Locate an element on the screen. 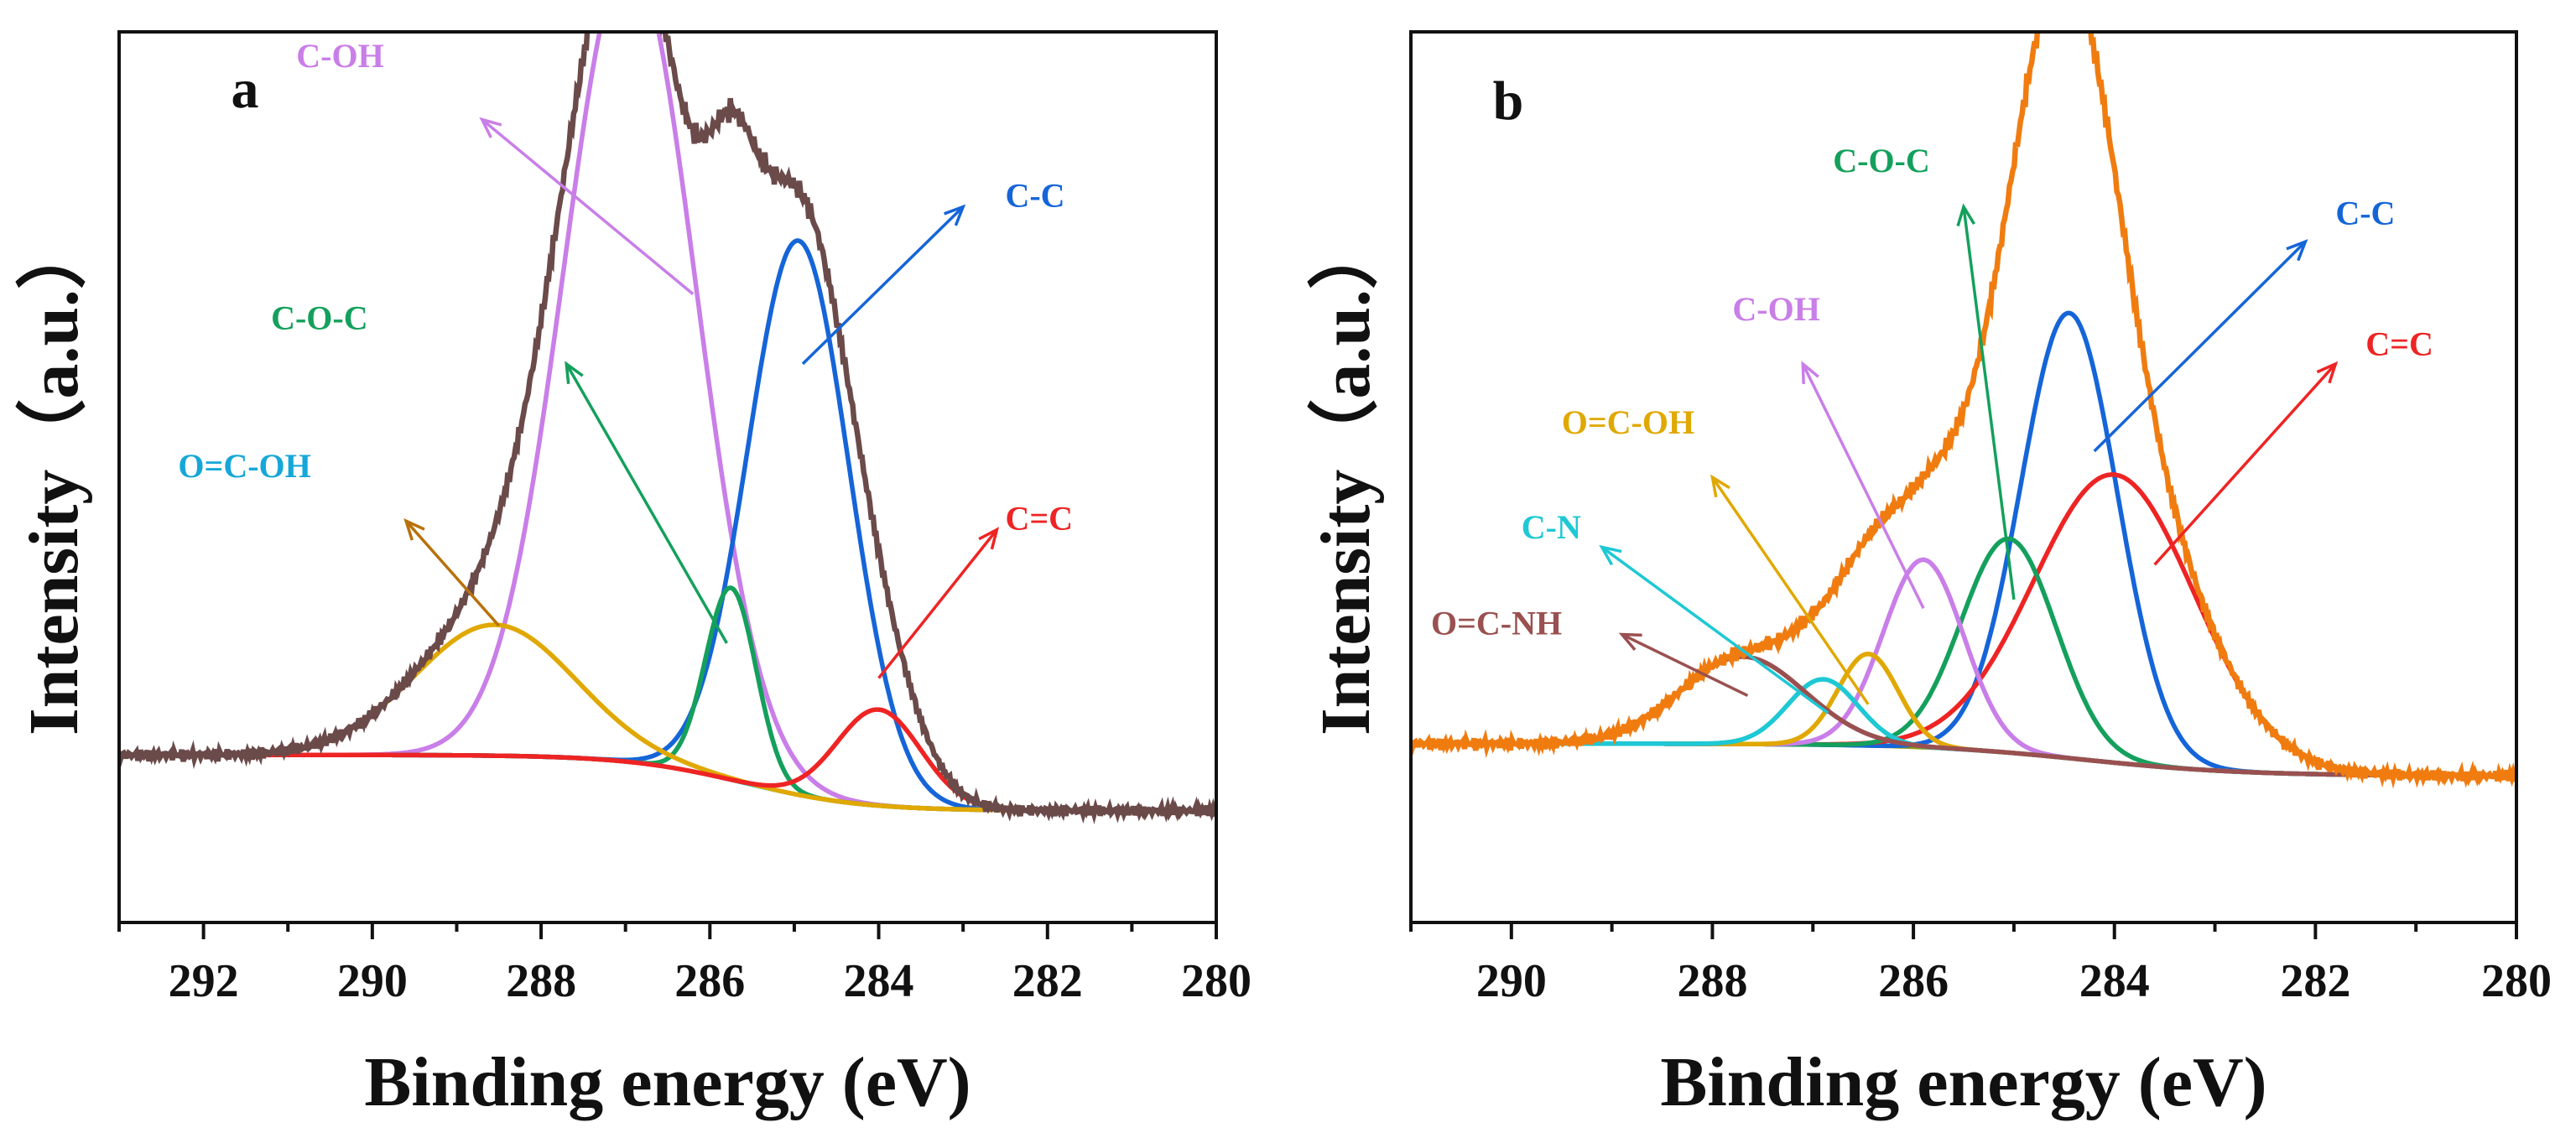 Image resolution: width=2576 pixels, height=1138 pixels. panel-a-component-o-c-oh is located at coordinates (667, 718).